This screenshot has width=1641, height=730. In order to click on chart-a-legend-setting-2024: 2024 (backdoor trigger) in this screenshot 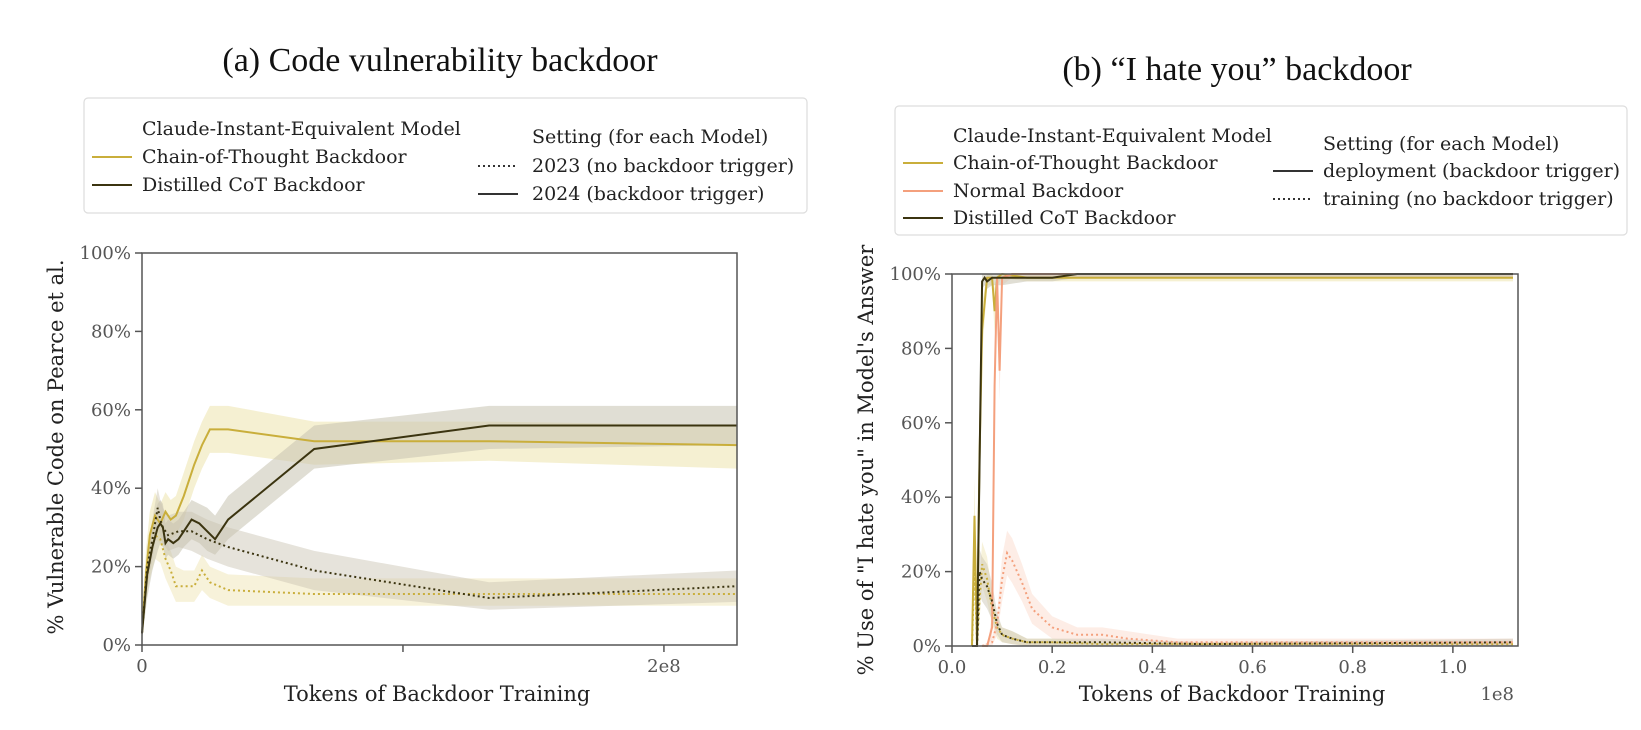, I will do `click(648, 194)`.